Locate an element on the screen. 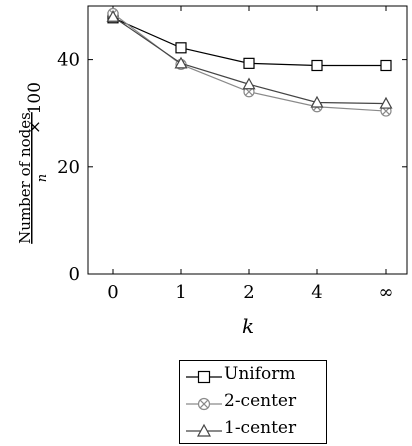 This screenshot has width=412, height=446. legend-item-1-center: 1-center is located at coordinates (253, 430).